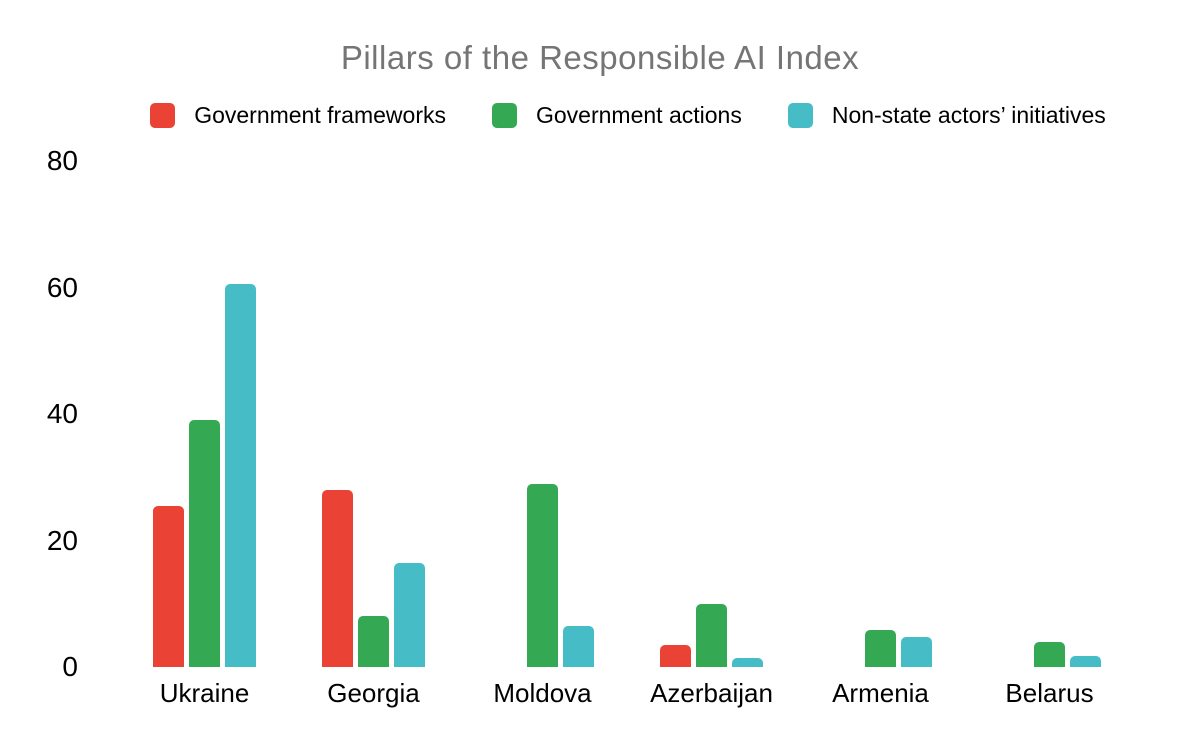 The width and height of the screenshot is (1200, 742). I want to click on bar-group-georgia, so click(373, 414).